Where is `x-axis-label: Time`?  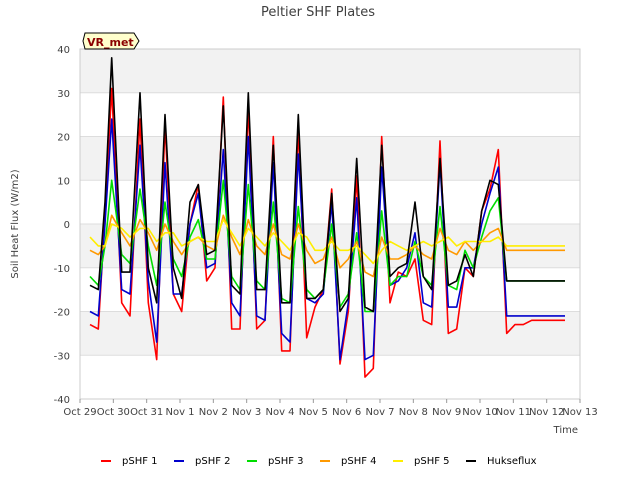 x-axis-label: Time is located at coordinates (565, 430).